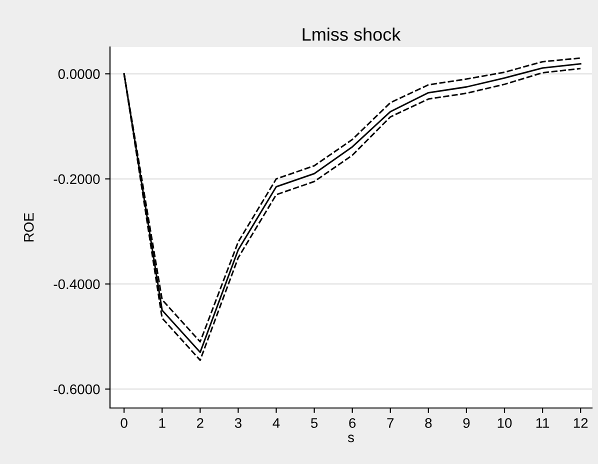  What do you see at coordinates (351, 438) in the screenshot?
I see `x-axis-title: s` at bounding box center [351, 438].